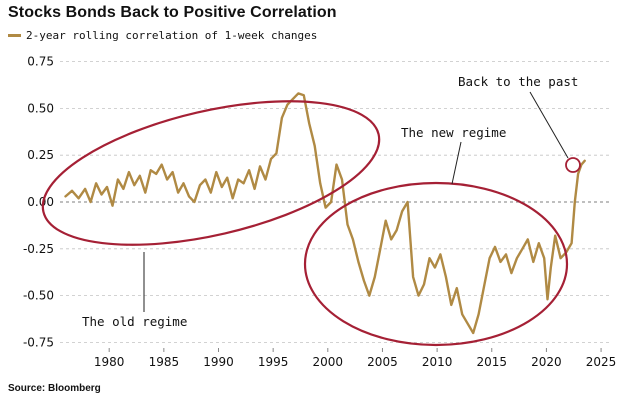 The image size is (620, 403). I want to click on x-tick-label: 2025, so click(601, 362).